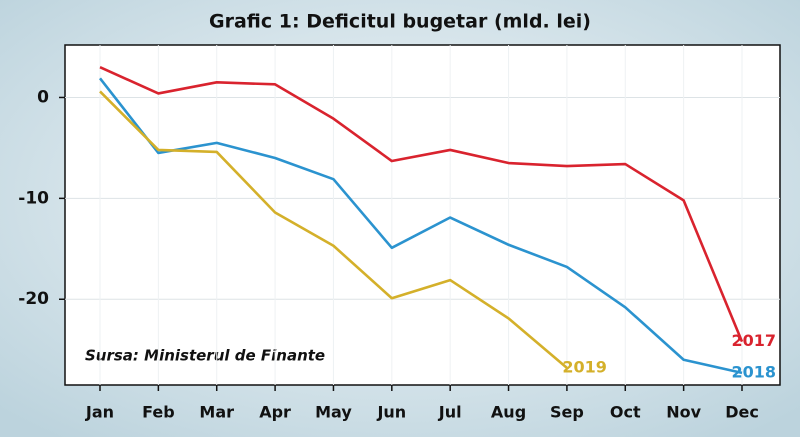 The image size is (800, 437). Describe the element at coordinates (753, 340) in the screenshot. I see `series-label: 2017` at that location.